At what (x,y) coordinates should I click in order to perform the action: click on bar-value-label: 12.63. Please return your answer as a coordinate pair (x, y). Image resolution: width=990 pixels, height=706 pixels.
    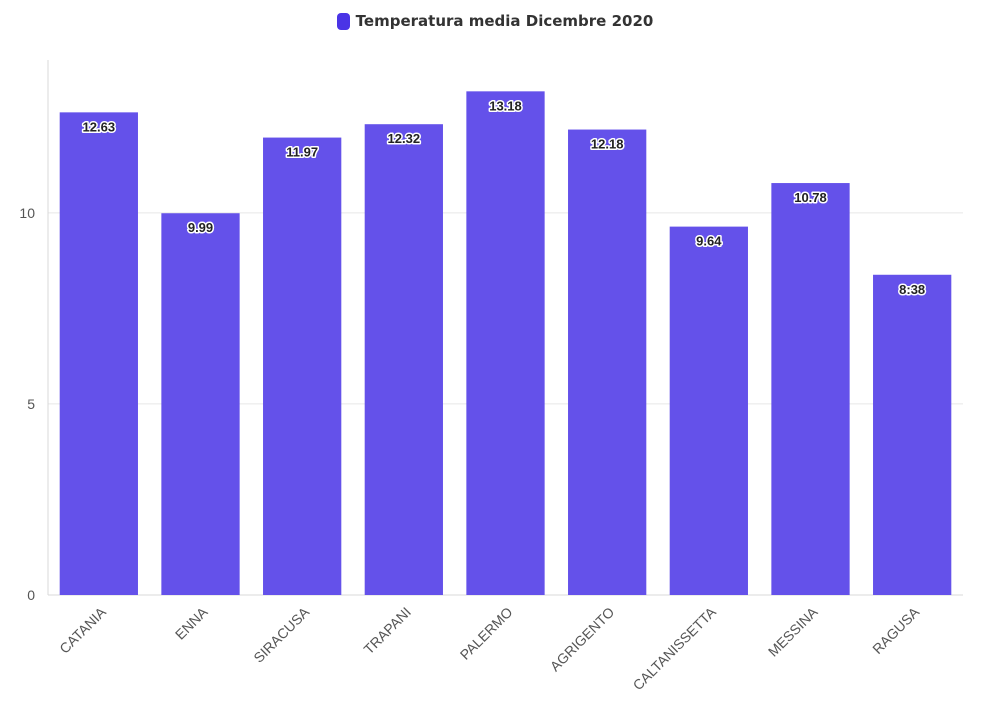
    Looking at the image, I should click on (99, 126).